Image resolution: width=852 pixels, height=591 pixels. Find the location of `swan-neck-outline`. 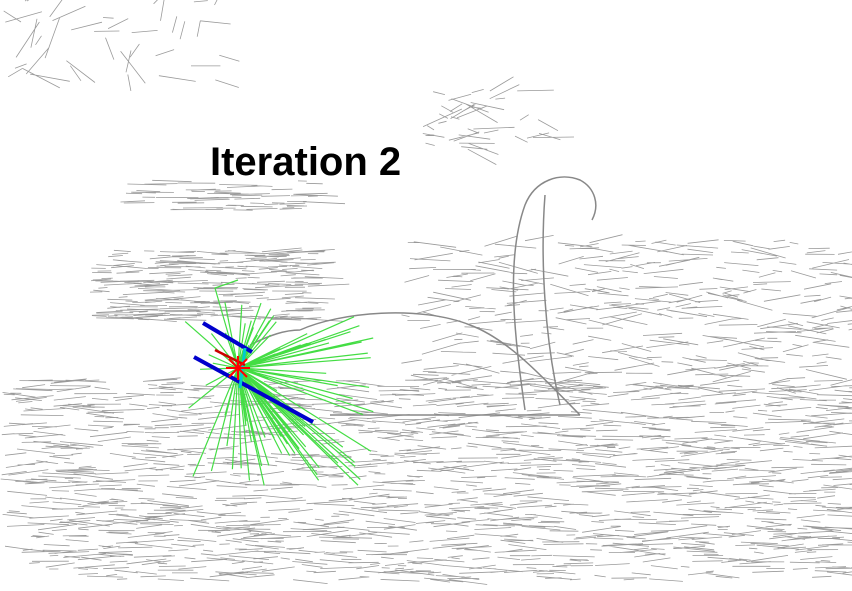

swan-neck-outline is located at coordinates (554, 293).